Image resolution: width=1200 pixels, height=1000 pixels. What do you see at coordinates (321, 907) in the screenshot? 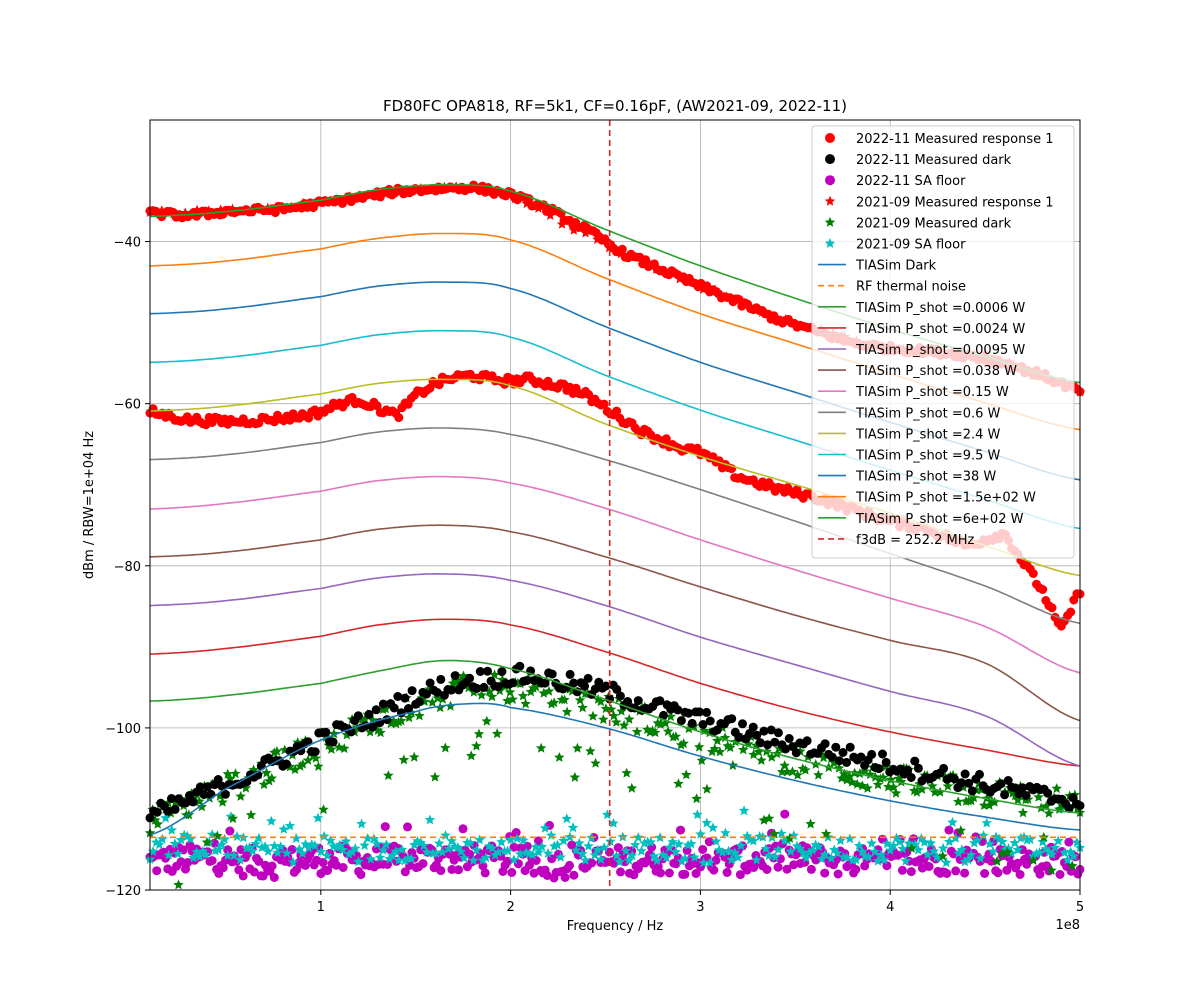
I see `x-tick-label: 1` at bounding box center [321, 907].